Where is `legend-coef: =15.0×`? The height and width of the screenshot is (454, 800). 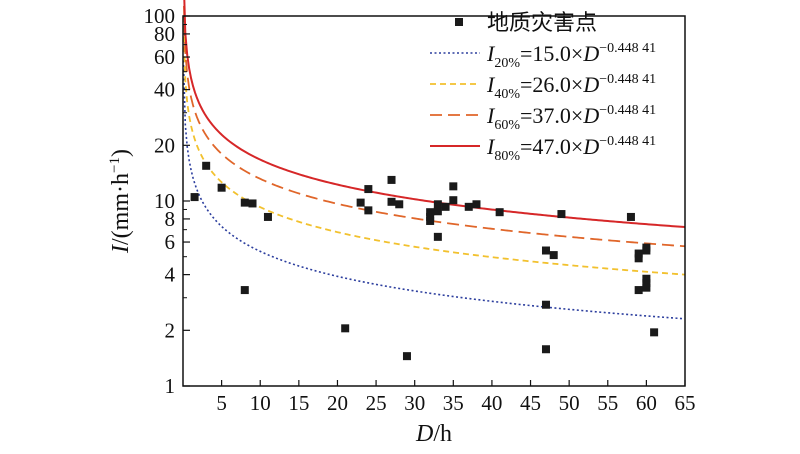
legend-coef: =15.0× is located at coordinates (551, 53).